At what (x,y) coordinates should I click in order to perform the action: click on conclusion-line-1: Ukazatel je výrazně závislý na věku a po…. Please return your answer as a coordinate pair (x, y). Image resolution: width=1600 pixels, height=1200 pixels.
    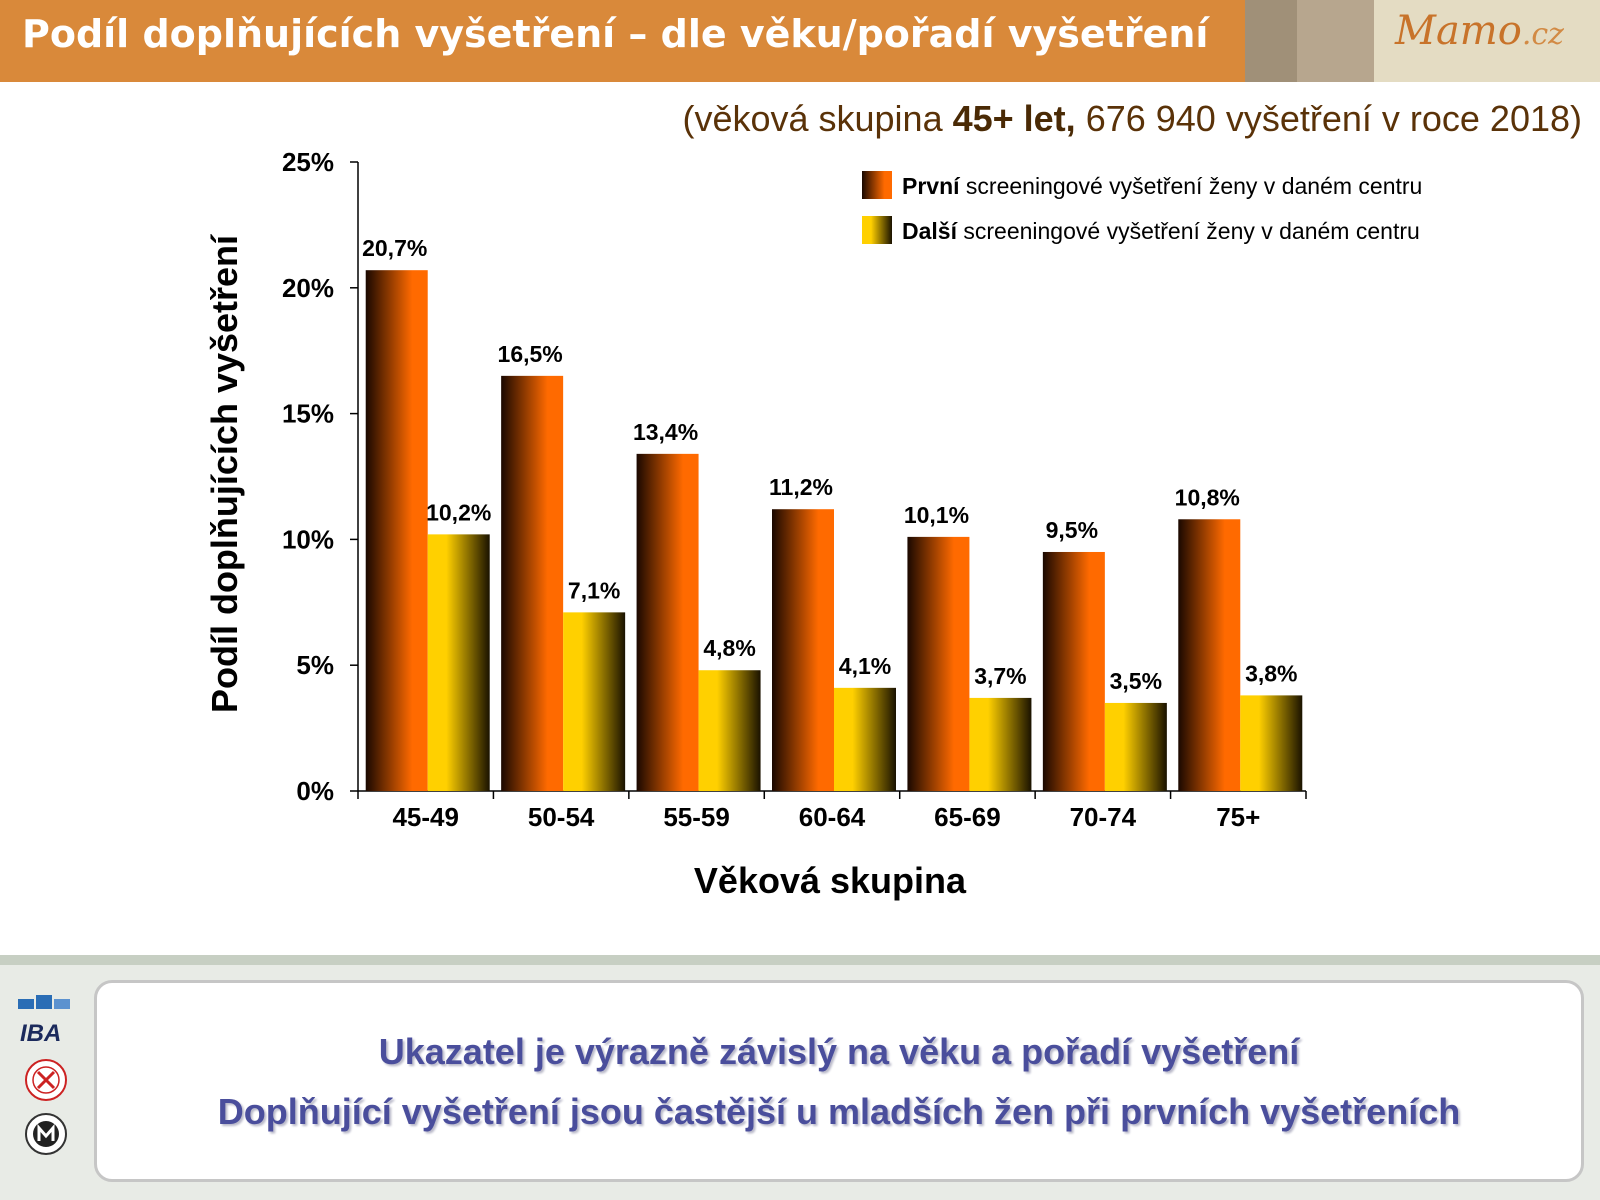
    Looking at the image, I should click on (839, 1051).